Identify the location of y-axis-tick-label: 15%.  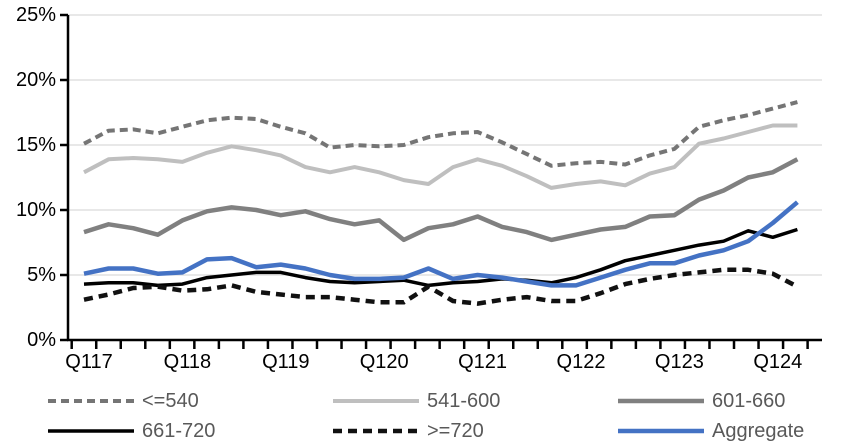
(35, 145).